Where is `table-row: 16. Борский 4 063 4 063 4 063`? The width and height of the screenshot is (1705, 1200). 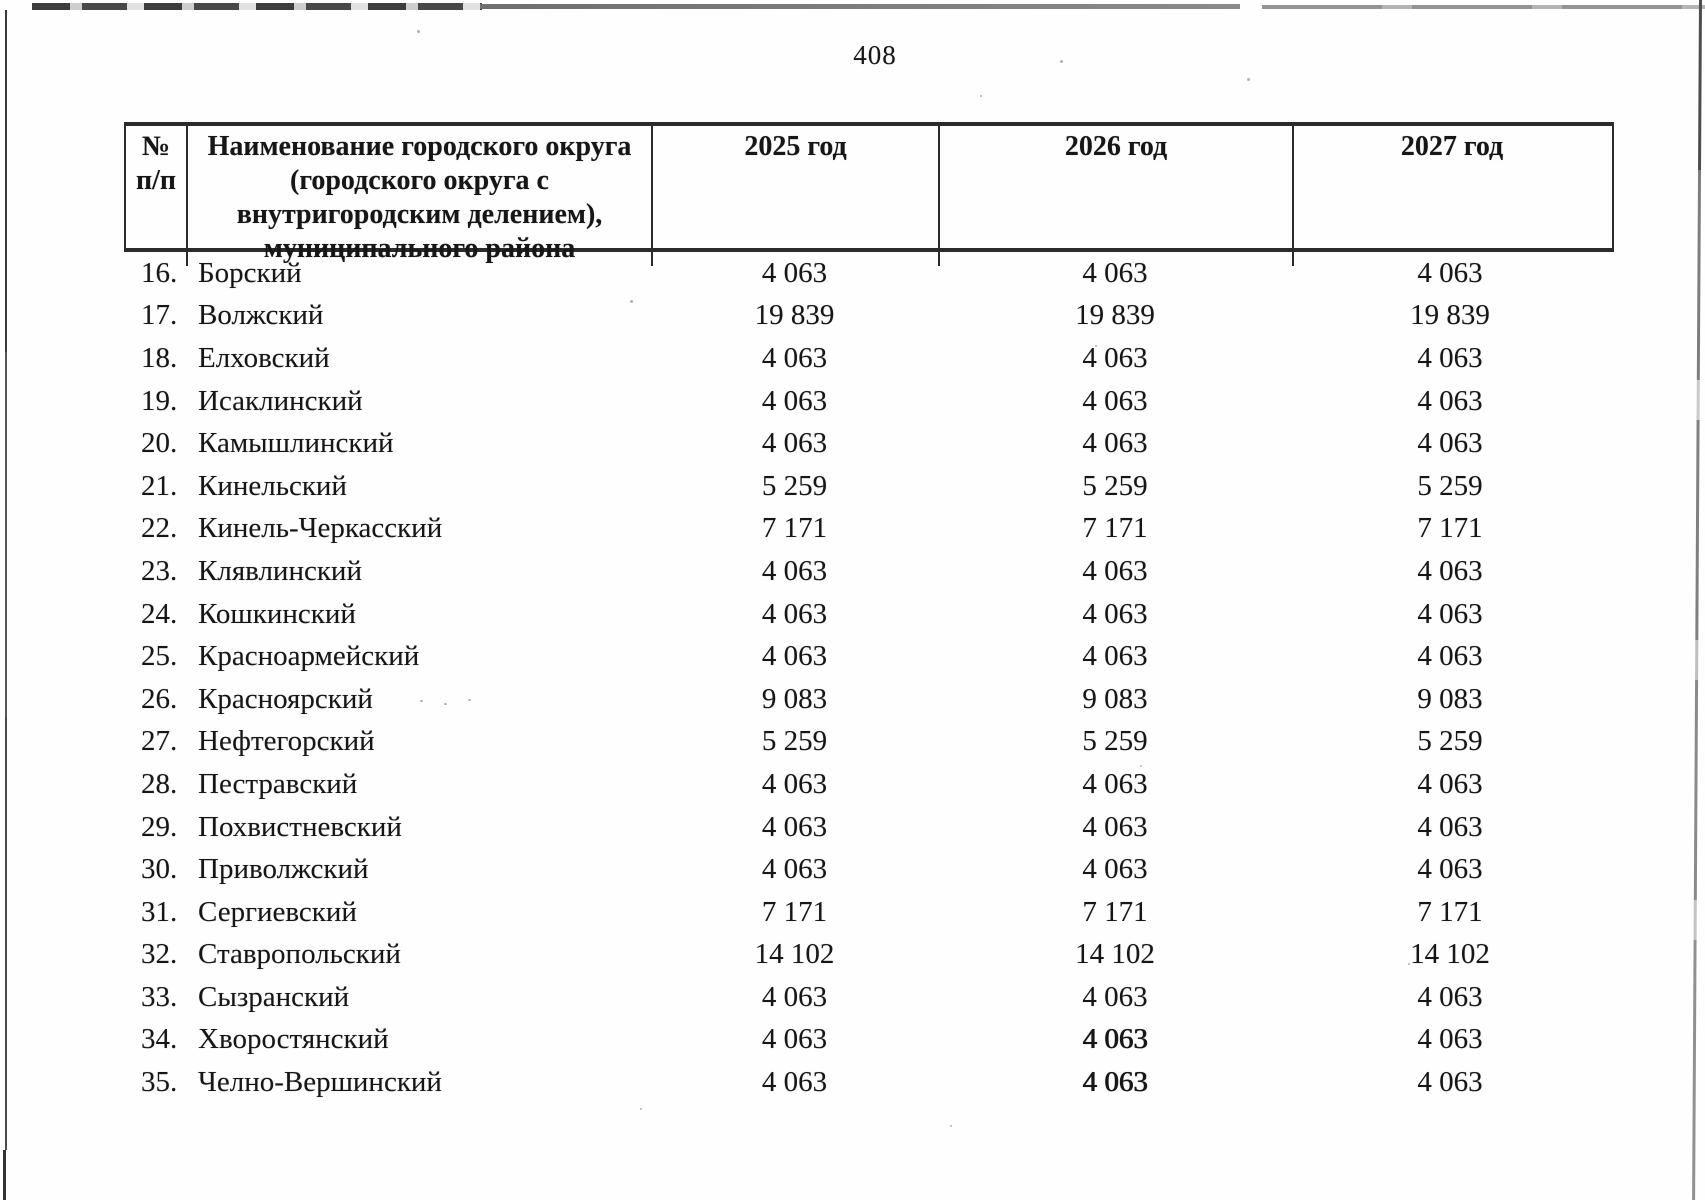
table-row: 16. Борский 4 063 4 063 4 063 is located at coordinates (869, 273).